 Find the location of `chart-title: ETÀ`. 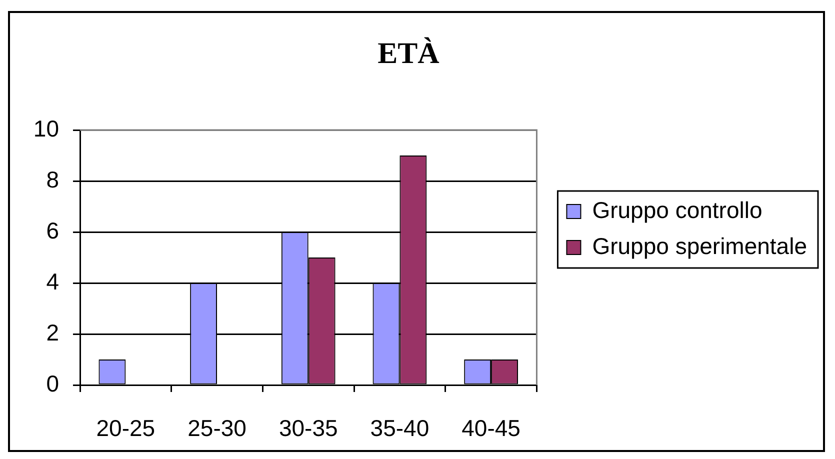

chart-title: ETÀ is located at coordinates (409, 53).